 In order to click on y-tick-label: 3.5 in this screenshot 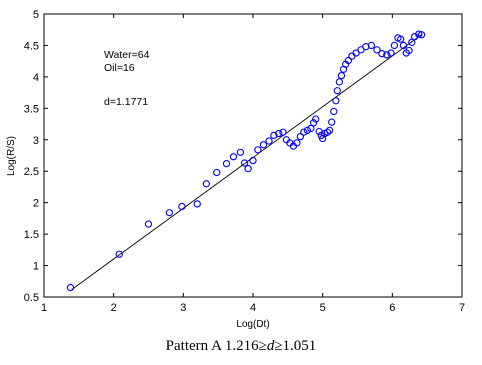, I will do `click(31, 109)`.